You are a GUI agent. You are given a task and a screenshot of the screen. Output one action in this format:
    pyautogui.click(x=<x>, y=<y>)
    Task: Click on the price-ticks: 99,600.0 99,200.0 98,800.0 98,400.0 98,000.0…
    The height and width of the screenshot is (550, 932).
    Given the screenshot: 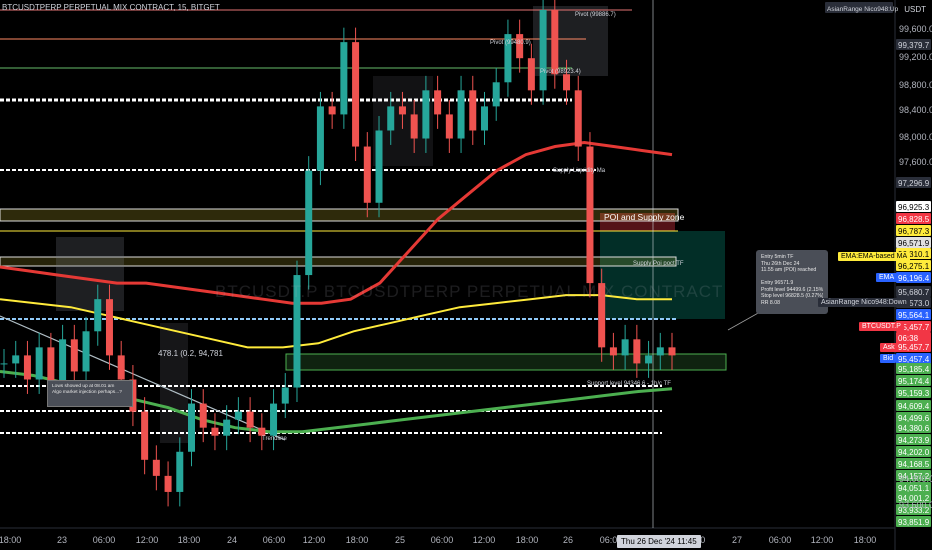 What is the action you would take?
    pyautogui.click(x=915, y=267)
    